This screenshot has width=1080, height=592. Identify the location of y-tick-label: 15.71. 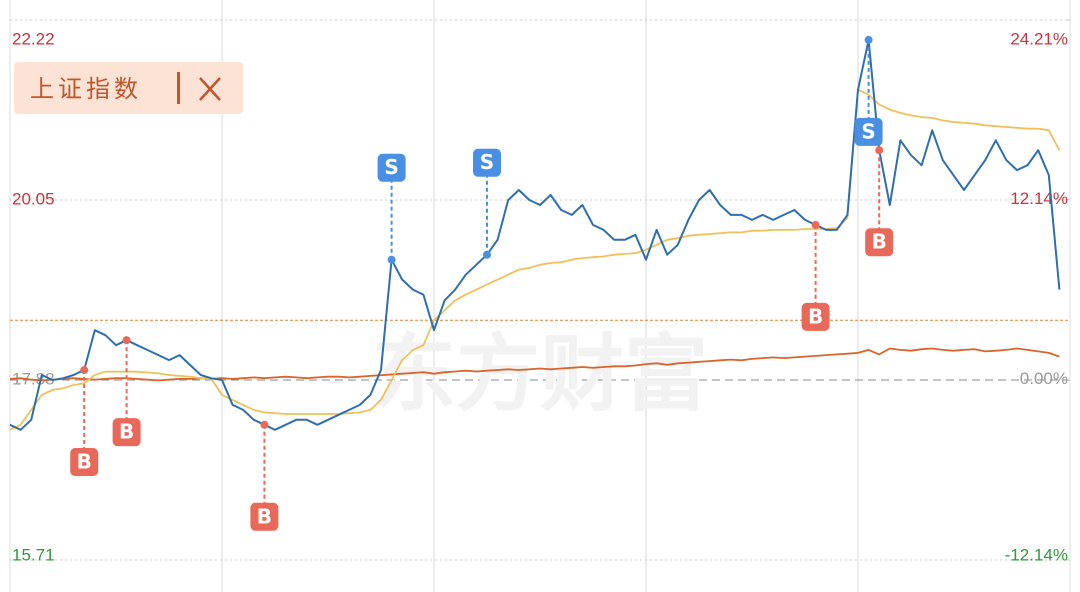
(33, 554).